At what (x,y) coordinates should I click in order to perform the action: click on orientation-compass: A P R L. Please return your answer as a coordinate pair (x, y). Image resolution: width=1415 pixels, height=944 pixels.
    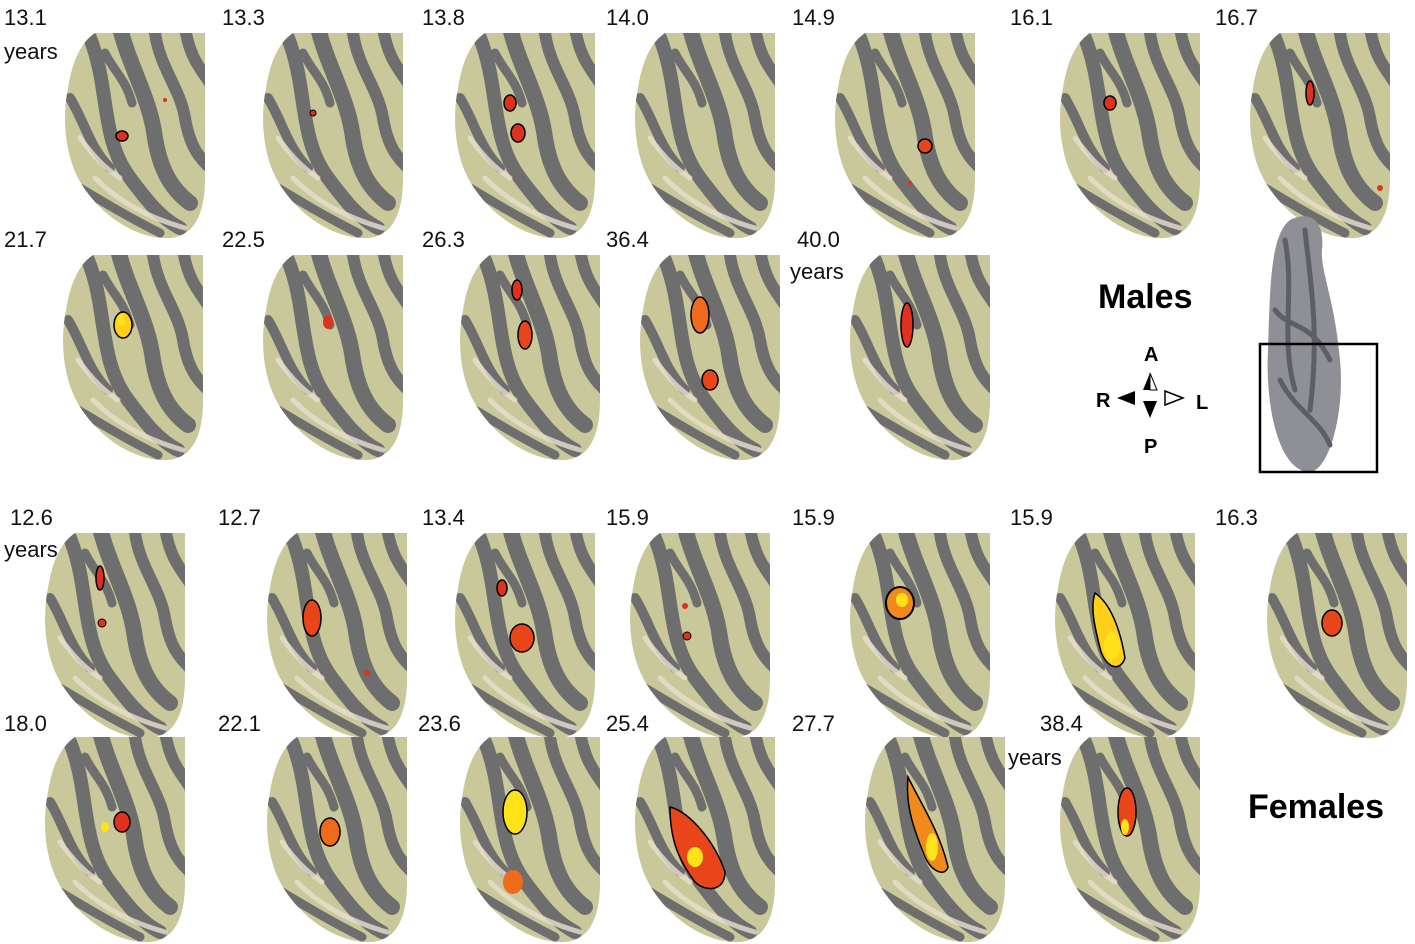
    Looking at the image, I should click on (1160, 400).